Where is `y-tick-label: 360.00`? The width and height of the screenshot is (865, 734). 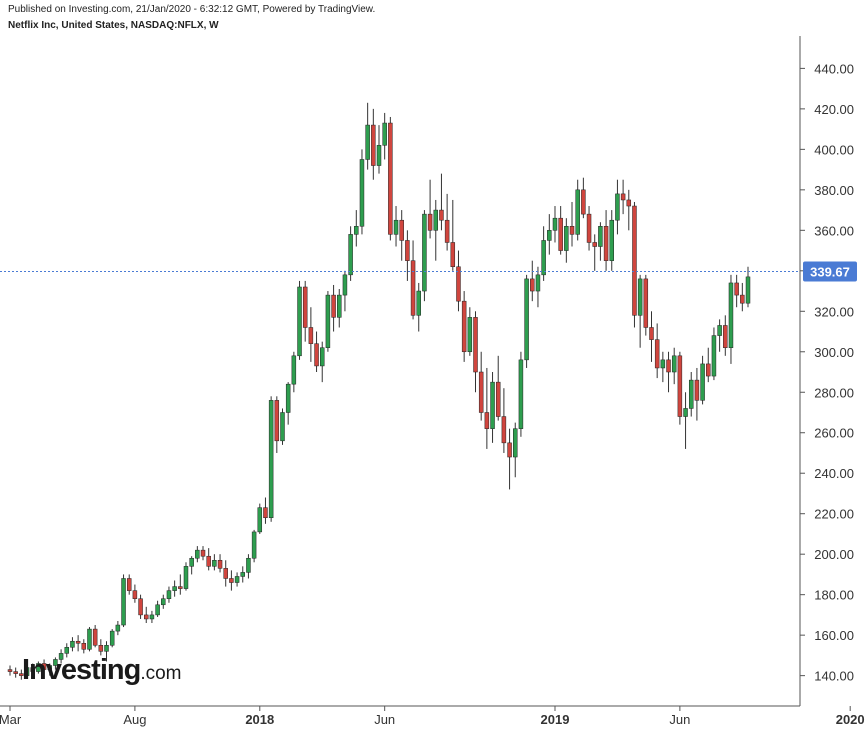 y-tick-label: 360.00 is located at coordinates (834, 230).